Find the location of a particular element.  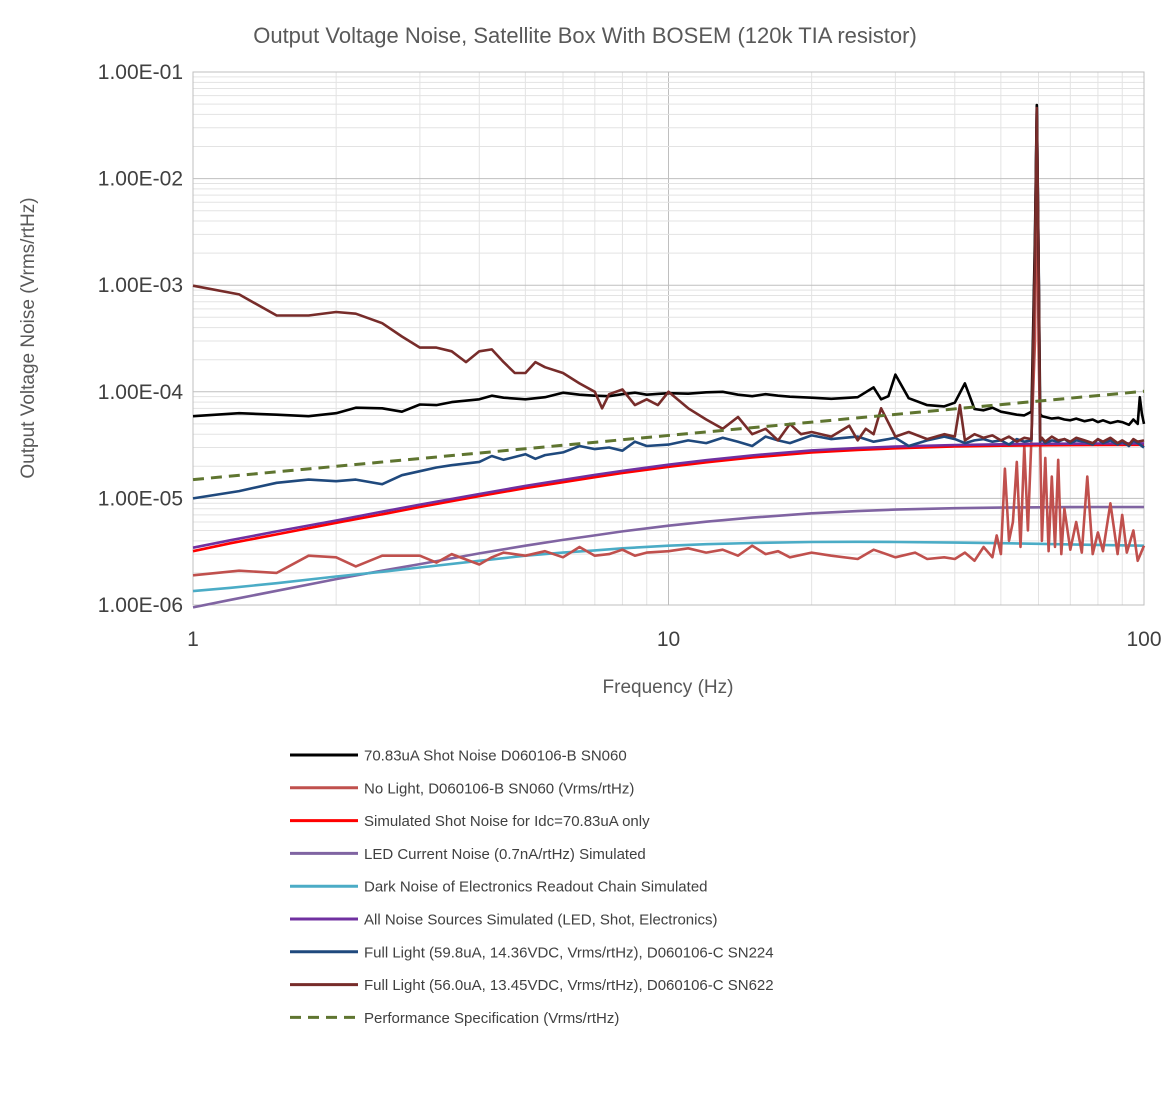

y-tick-label: 1.00E-01 is located at coordinates (140, 72).